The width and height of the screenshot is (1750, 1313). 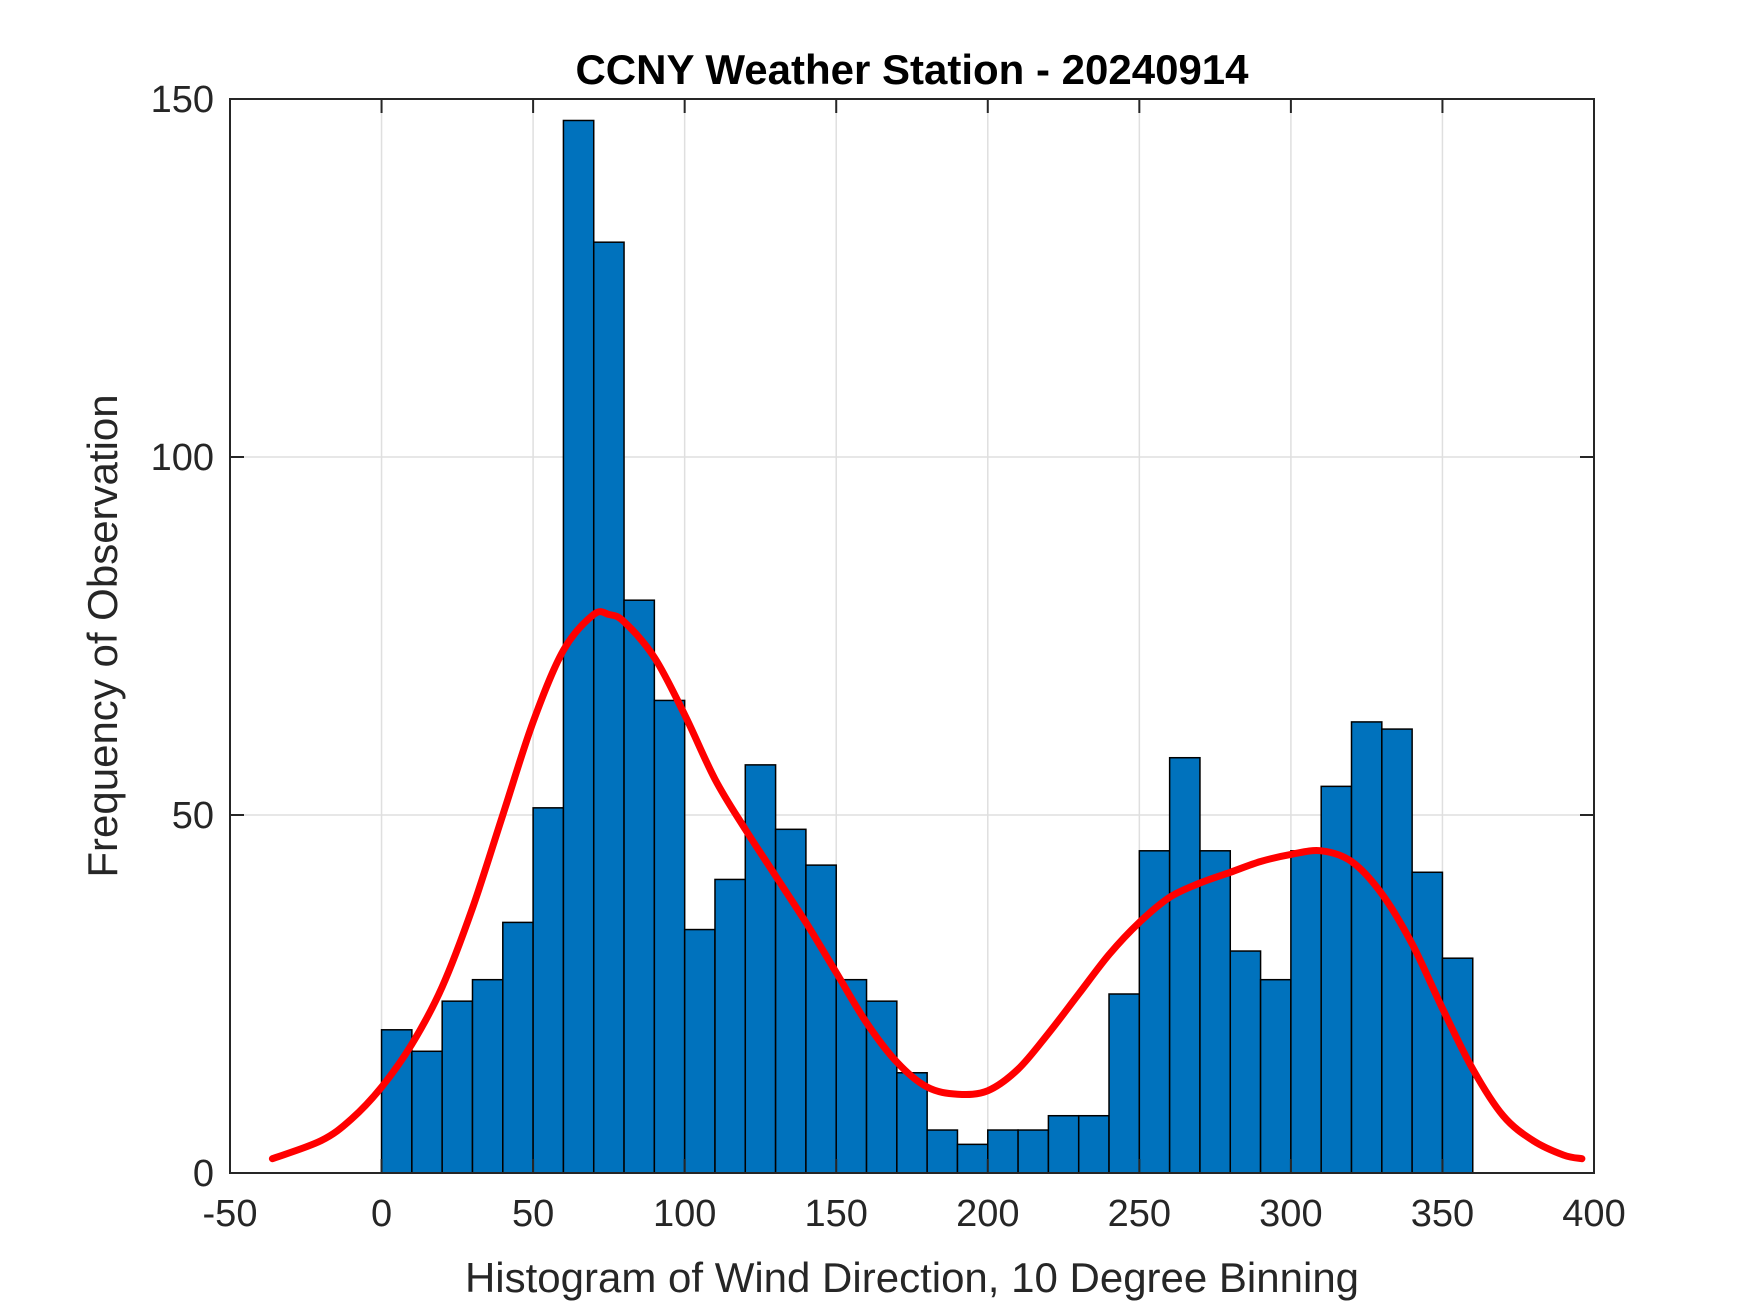 What do you see at coordinates (102, 635) in the screenshot?
I see `y-axis-label: Frequency of Observation` at bounding box center [102, 635].